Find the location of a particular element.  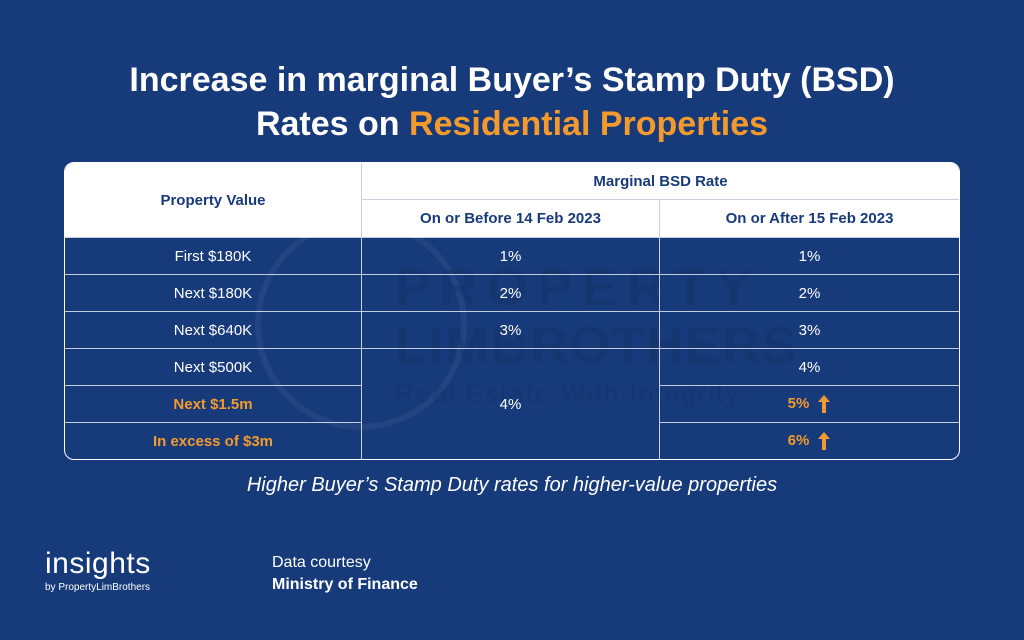

rate-after-cell: 1% is located at coordinates (809, 255).